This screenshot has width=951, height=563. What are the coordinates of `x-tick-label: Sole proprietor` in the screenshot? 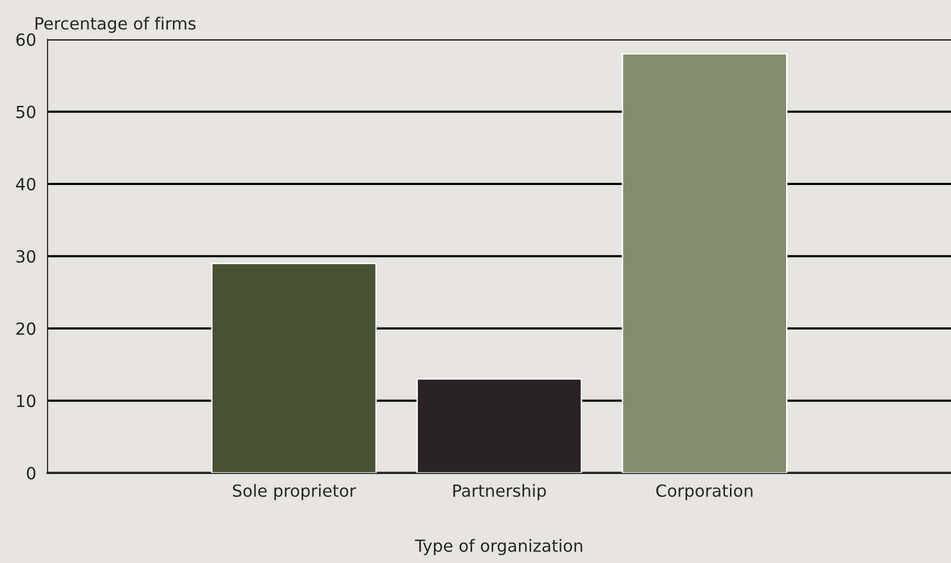 It's located at (294, 492).